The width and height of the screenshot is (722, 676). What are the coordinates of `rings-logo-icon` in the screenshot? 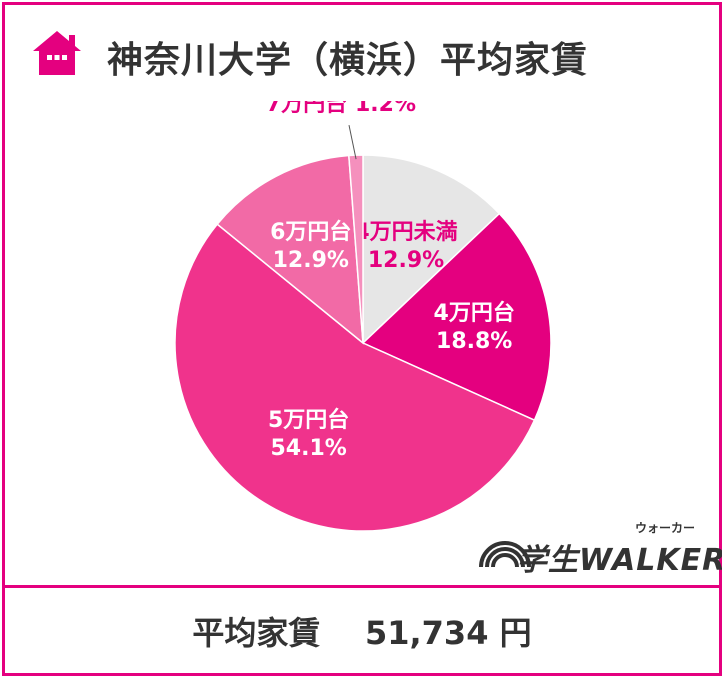 It's located at (505, 554).